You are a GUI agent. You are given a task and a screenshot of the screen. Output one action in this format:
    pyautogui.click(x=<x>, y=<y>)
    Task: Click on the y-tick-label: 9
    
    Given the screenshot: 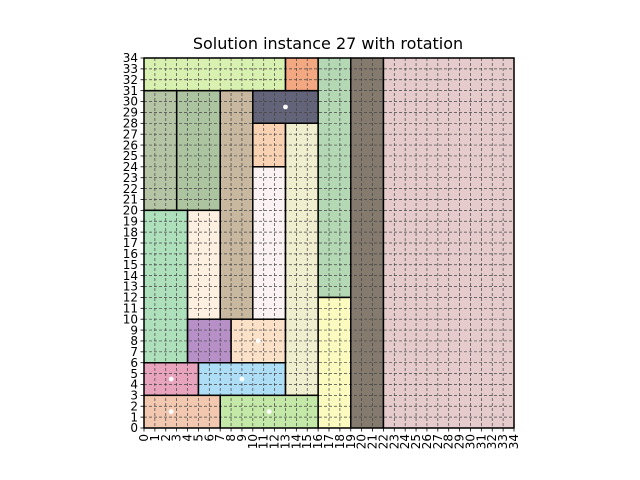 What is the action you would take?
    pyautogui.click(x=134, y=330)
    